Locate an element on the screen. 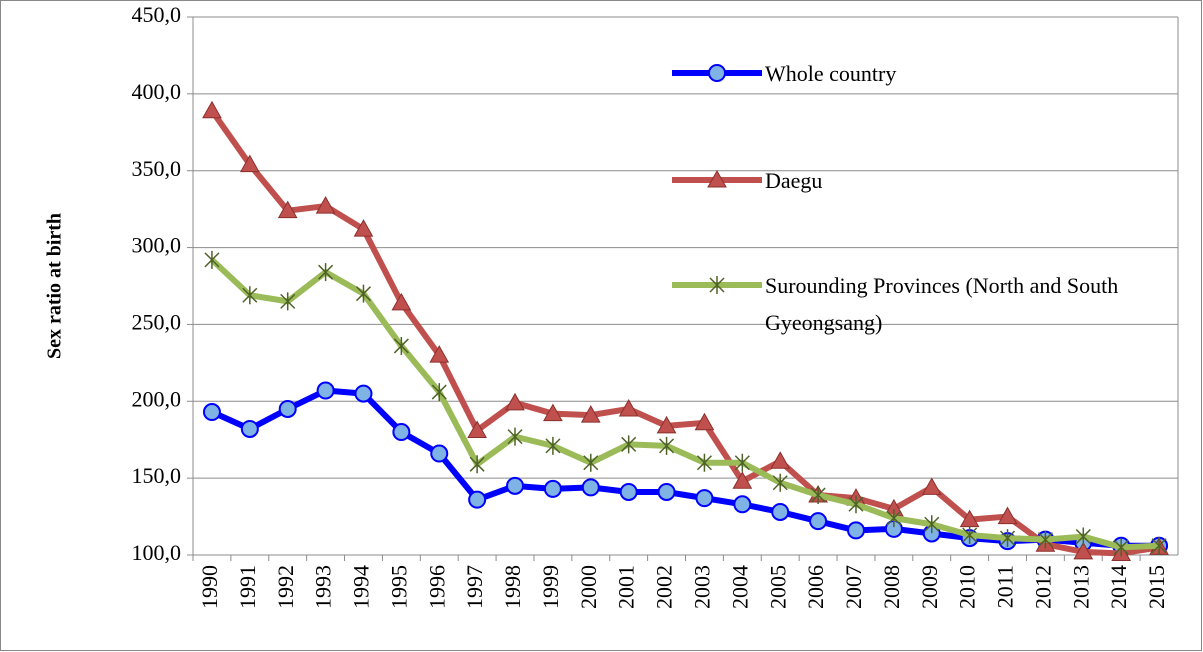  legend-label: Daegu is located at coordinates (794, 180).